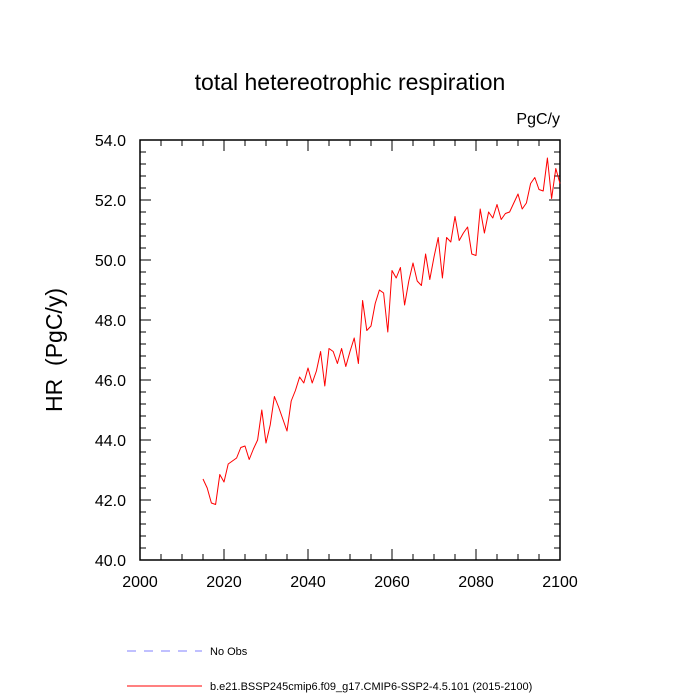 Image resolution: width=700 pixels, height=700 pixels. What do you see at coordinates (560, 582) in the screenshot?
I see `x-tick-label: 2100` at bounding box center [560, 582].